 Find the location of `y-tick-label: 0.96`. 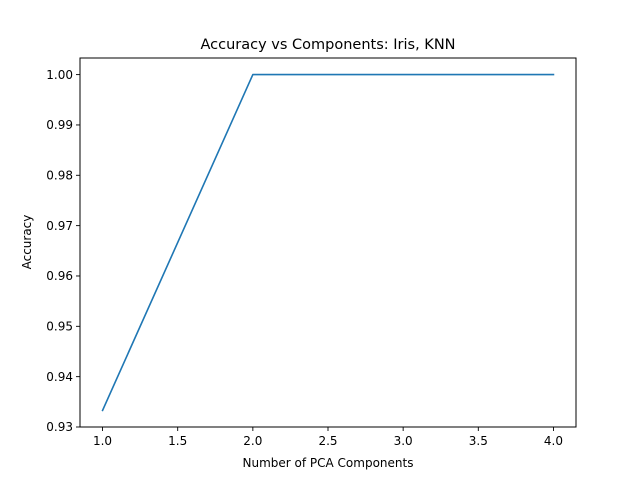

y-tick-label: 0.96 is located at coordinates (59, 276).